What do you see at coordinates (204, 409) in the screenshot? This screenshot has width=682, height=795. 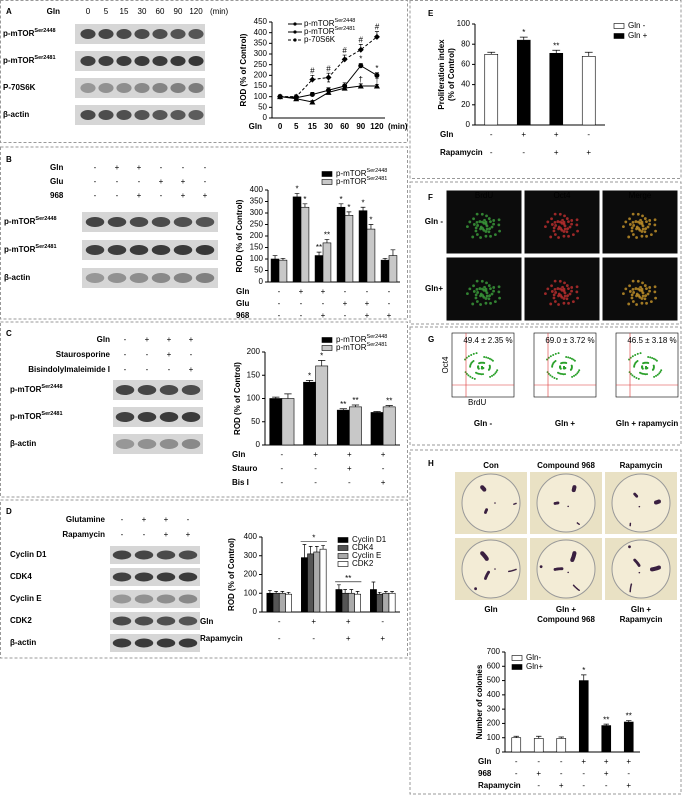 I see `panel-frame` at bounding box center [204, 409].